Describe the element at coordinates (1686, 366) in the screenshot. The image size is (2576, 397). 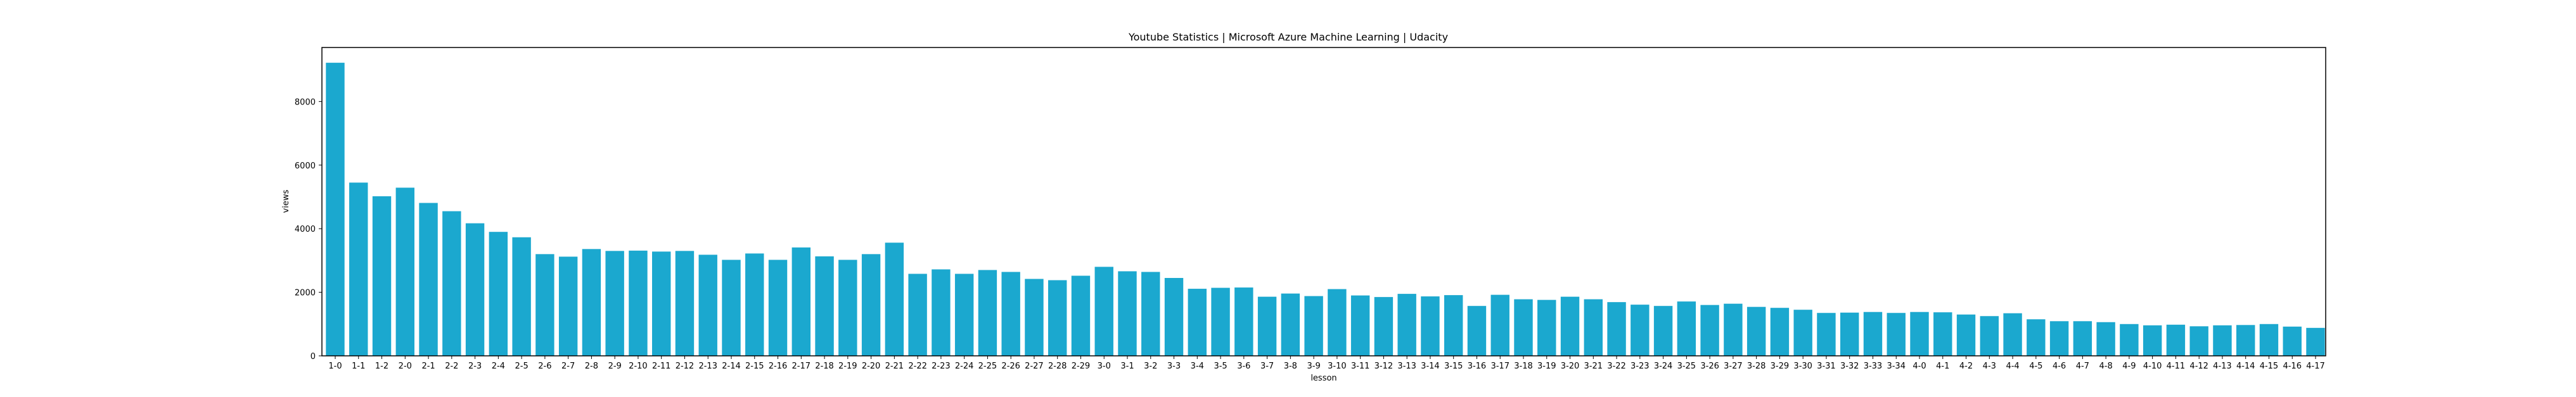
I see `x-tick-label: 3-25` at that location.